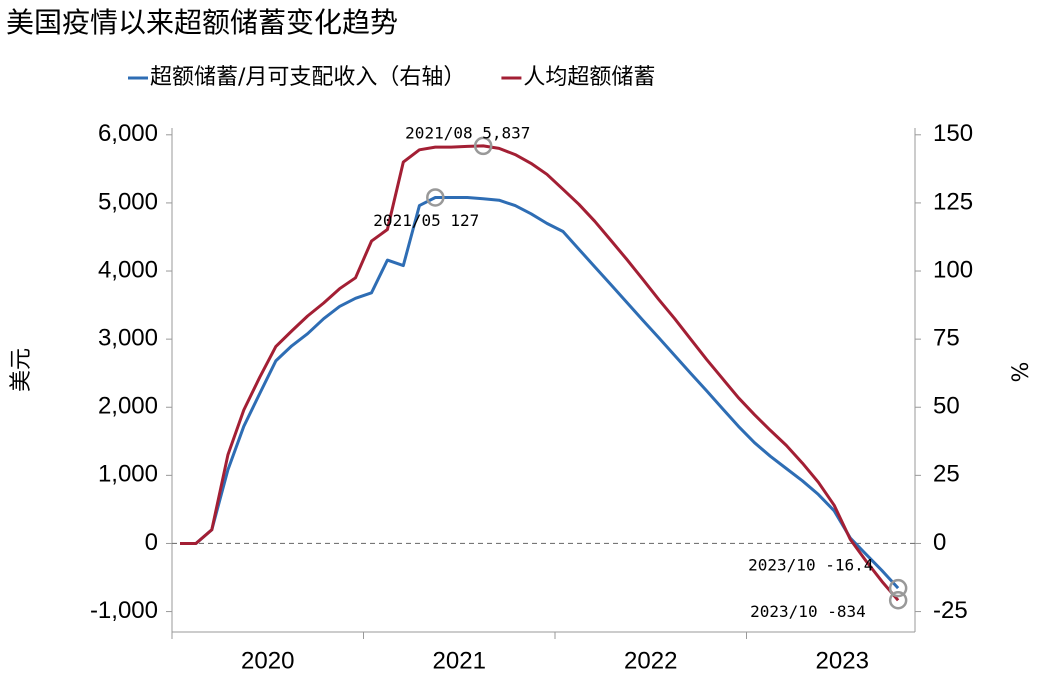 The width and height of the screenshot is (1042, 681). Describe the element at coordinates (946, 406) in the screenshot. I see `y2-tick-label: 50` at that location.